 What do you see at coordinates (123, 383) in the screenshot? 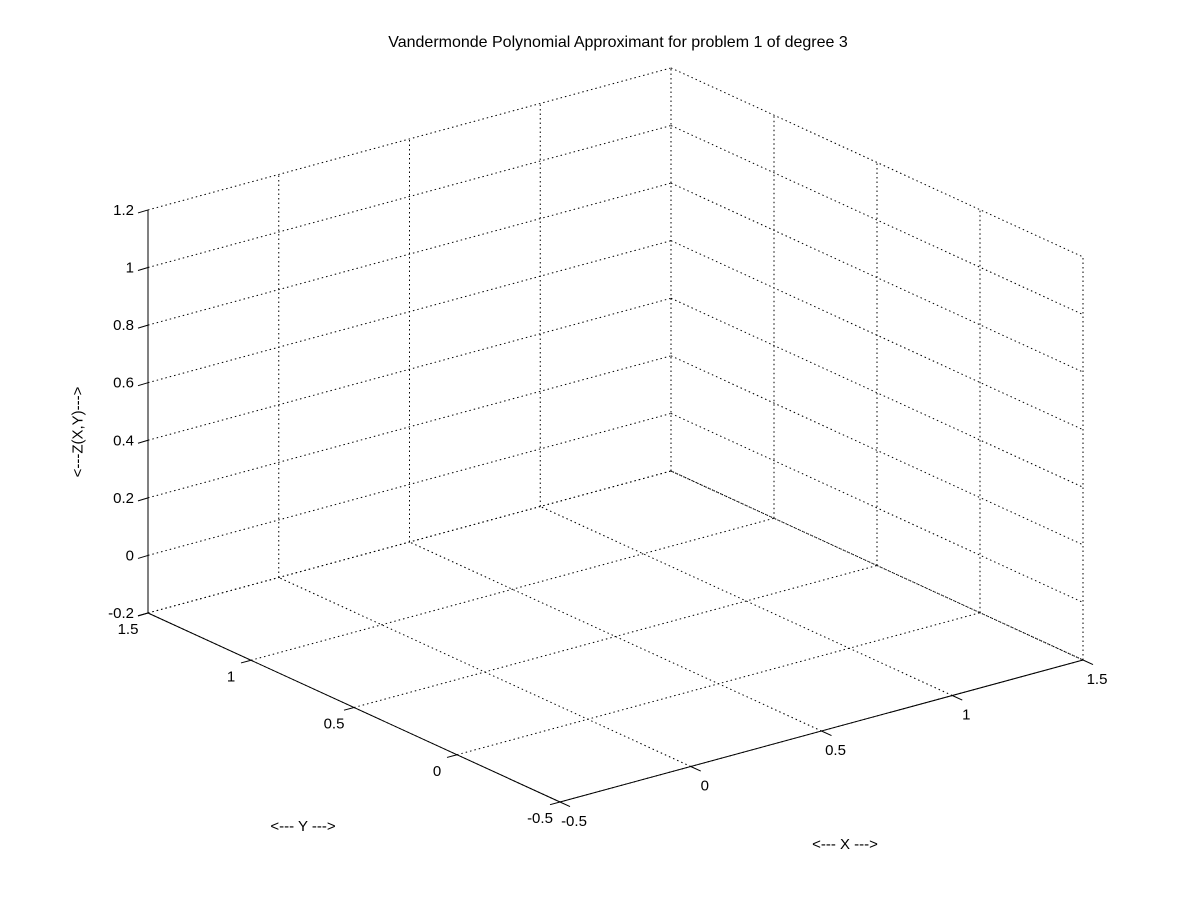
I see `z-tick-label: 0.6` at bounding box center [123, 383].